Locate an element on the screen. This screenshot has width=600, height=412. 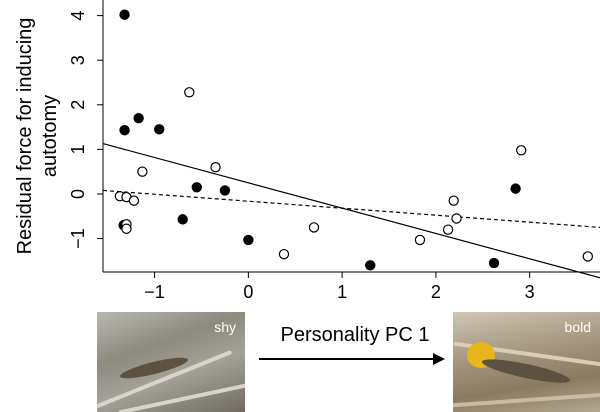
y-axis-label: Residual force for inducing autotomy is located at coordinates (37, 136).